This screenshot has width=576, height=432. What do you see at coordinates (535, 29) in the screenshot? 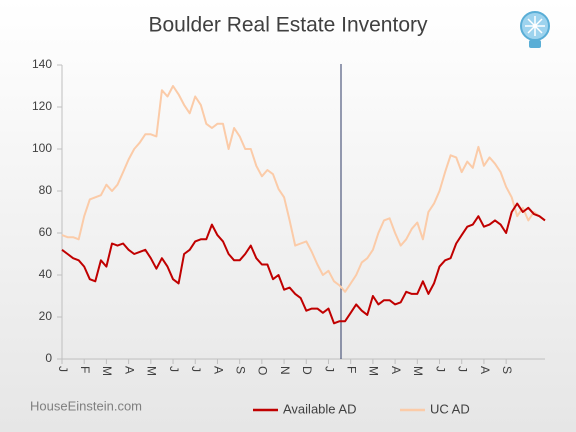
I see `logo` at bounding box center [535, 29].